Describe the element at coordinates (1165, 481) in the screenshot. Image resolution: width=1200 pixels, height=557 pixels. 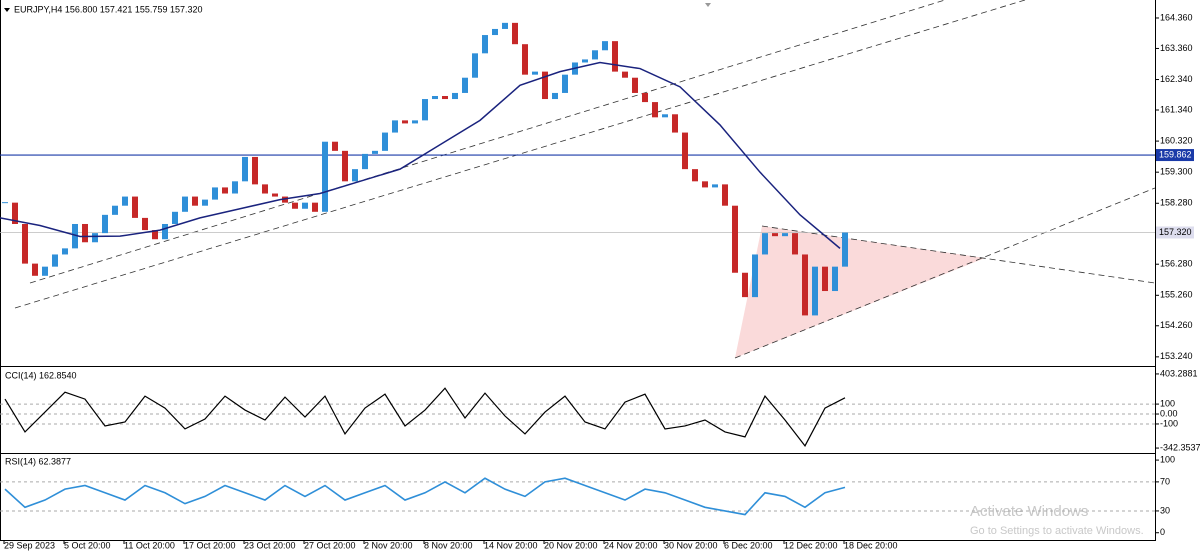
I see `y-tick-label: 70` at that location.